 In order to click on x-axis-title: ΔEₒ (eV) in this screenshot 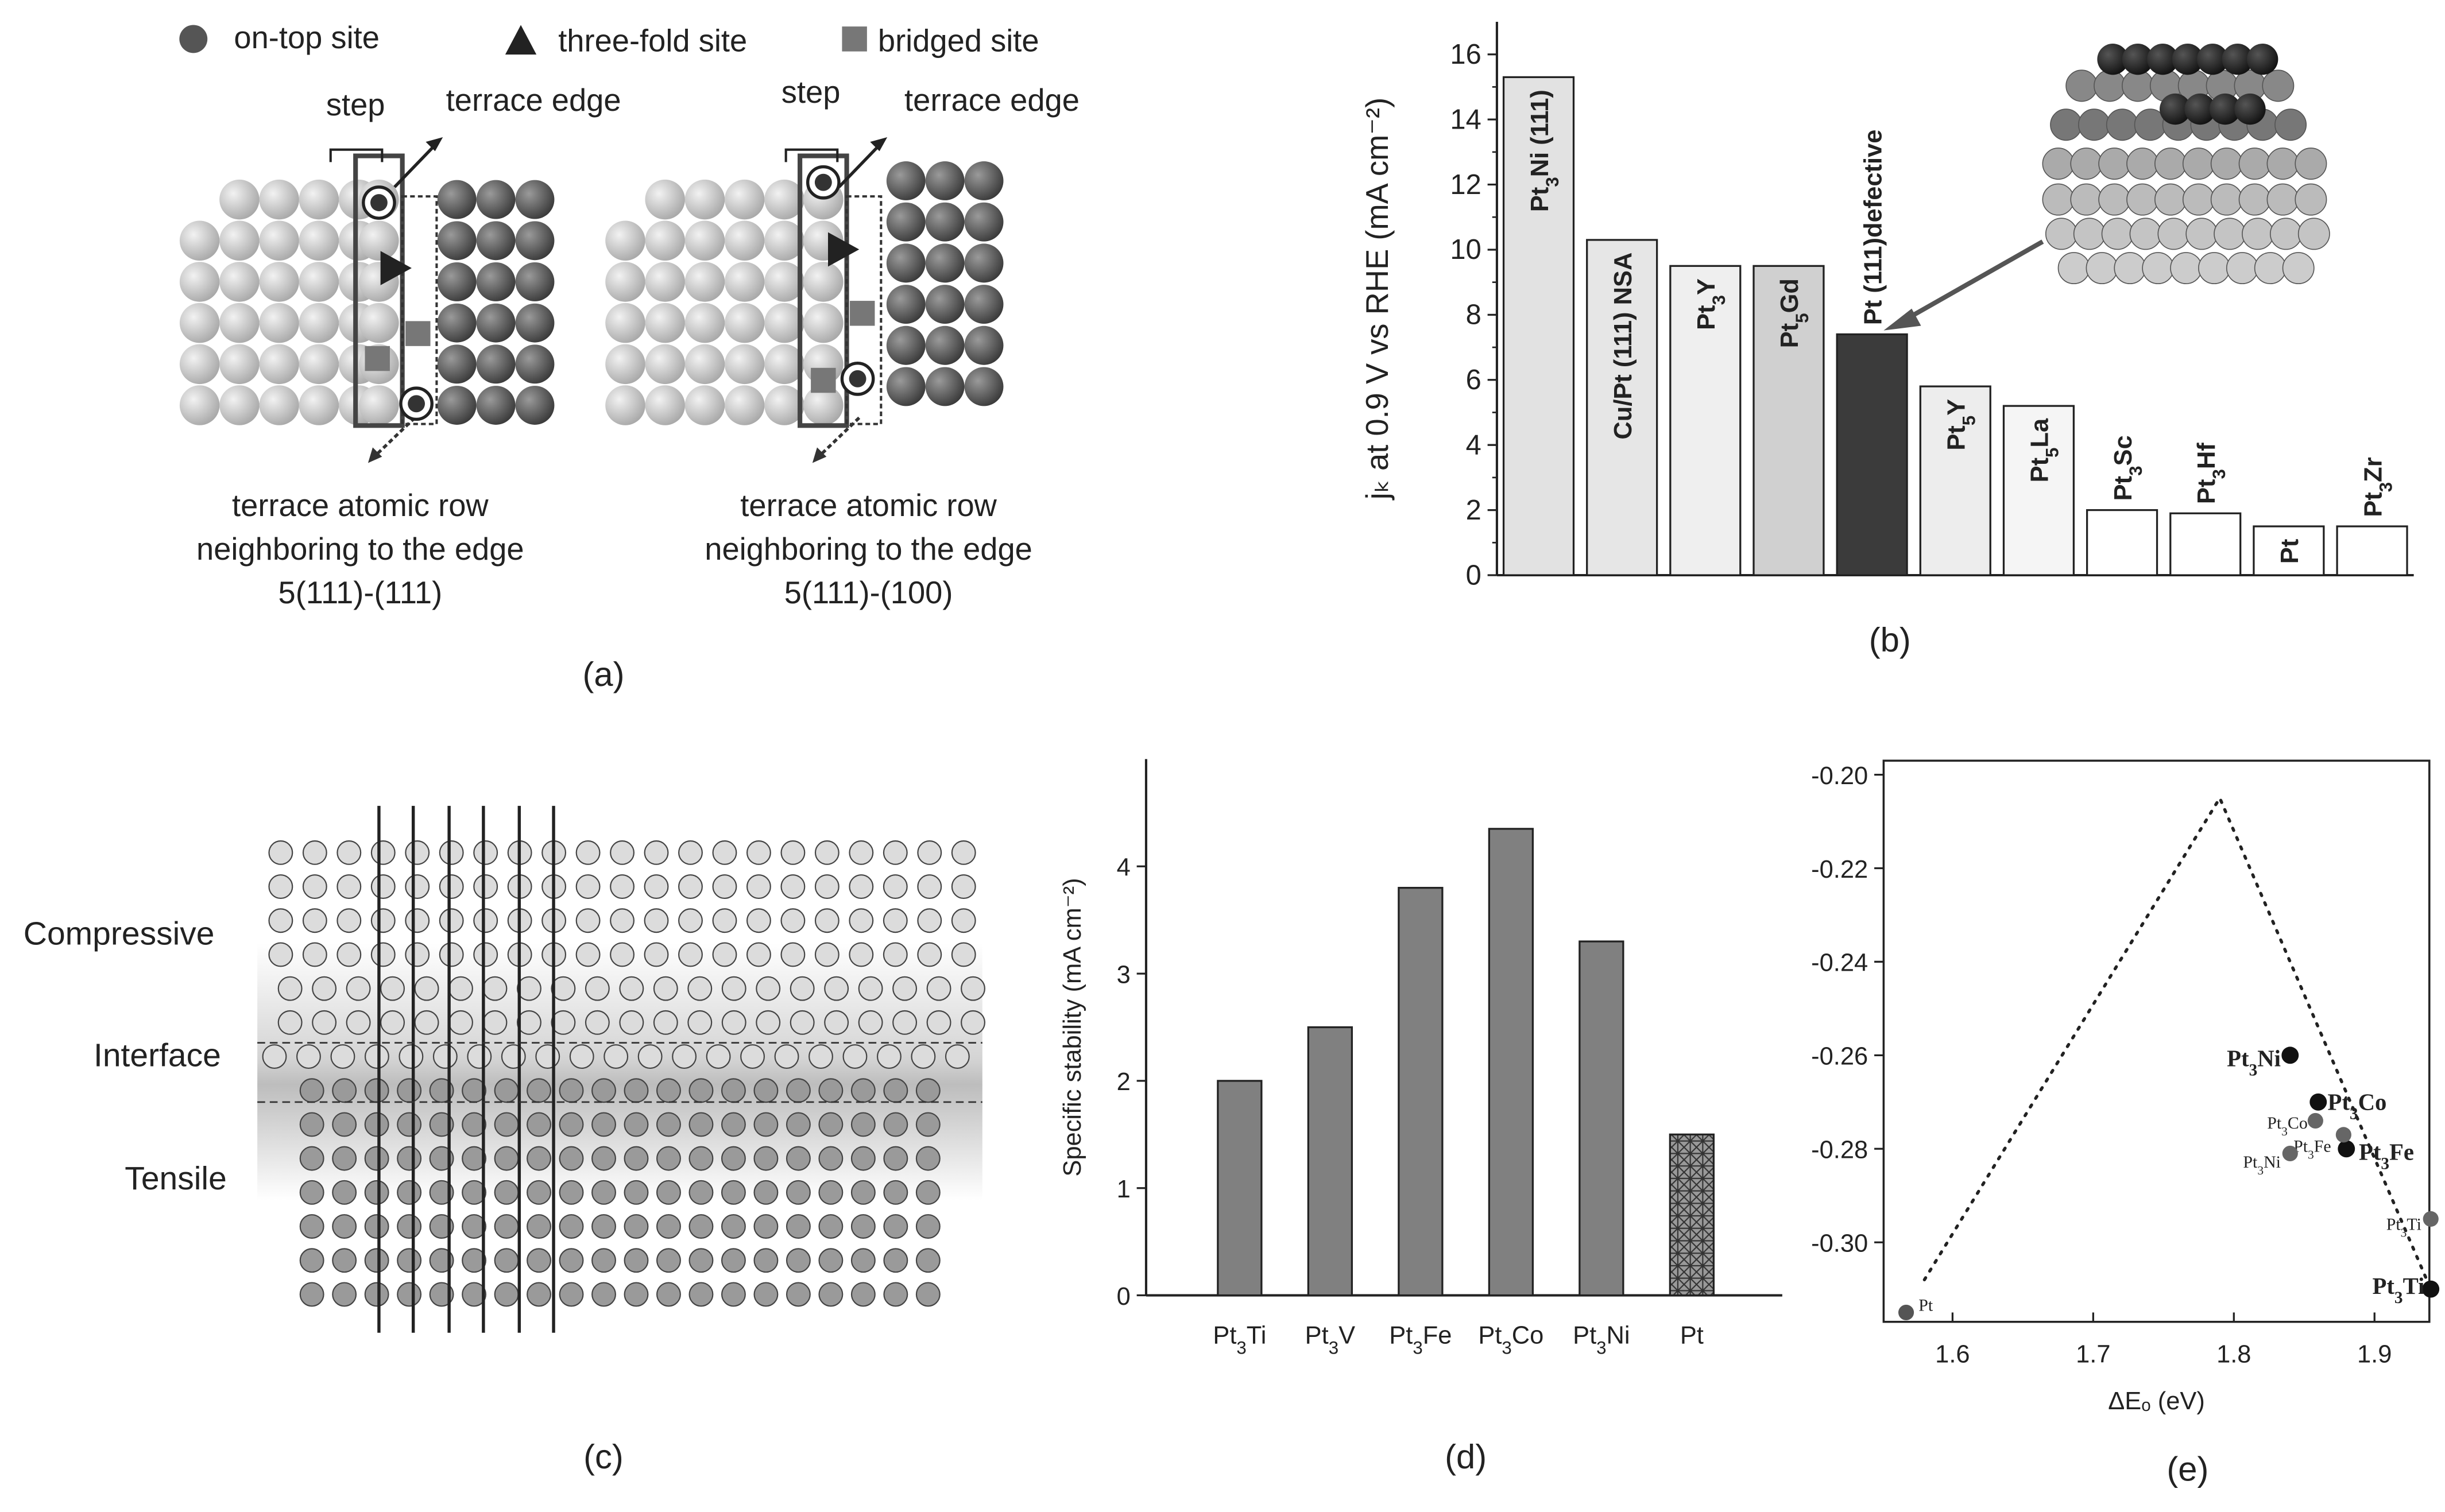, I will do `click(2156, 1401)`.